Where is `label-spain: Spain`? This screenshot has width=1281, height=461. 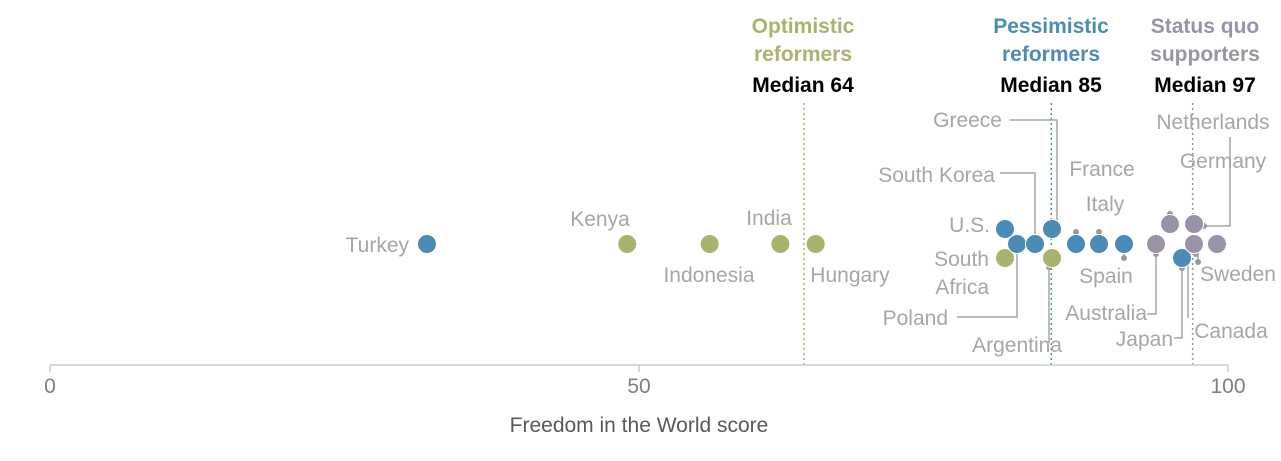 label-spain: Spain is located at coordinates (1106, 276).